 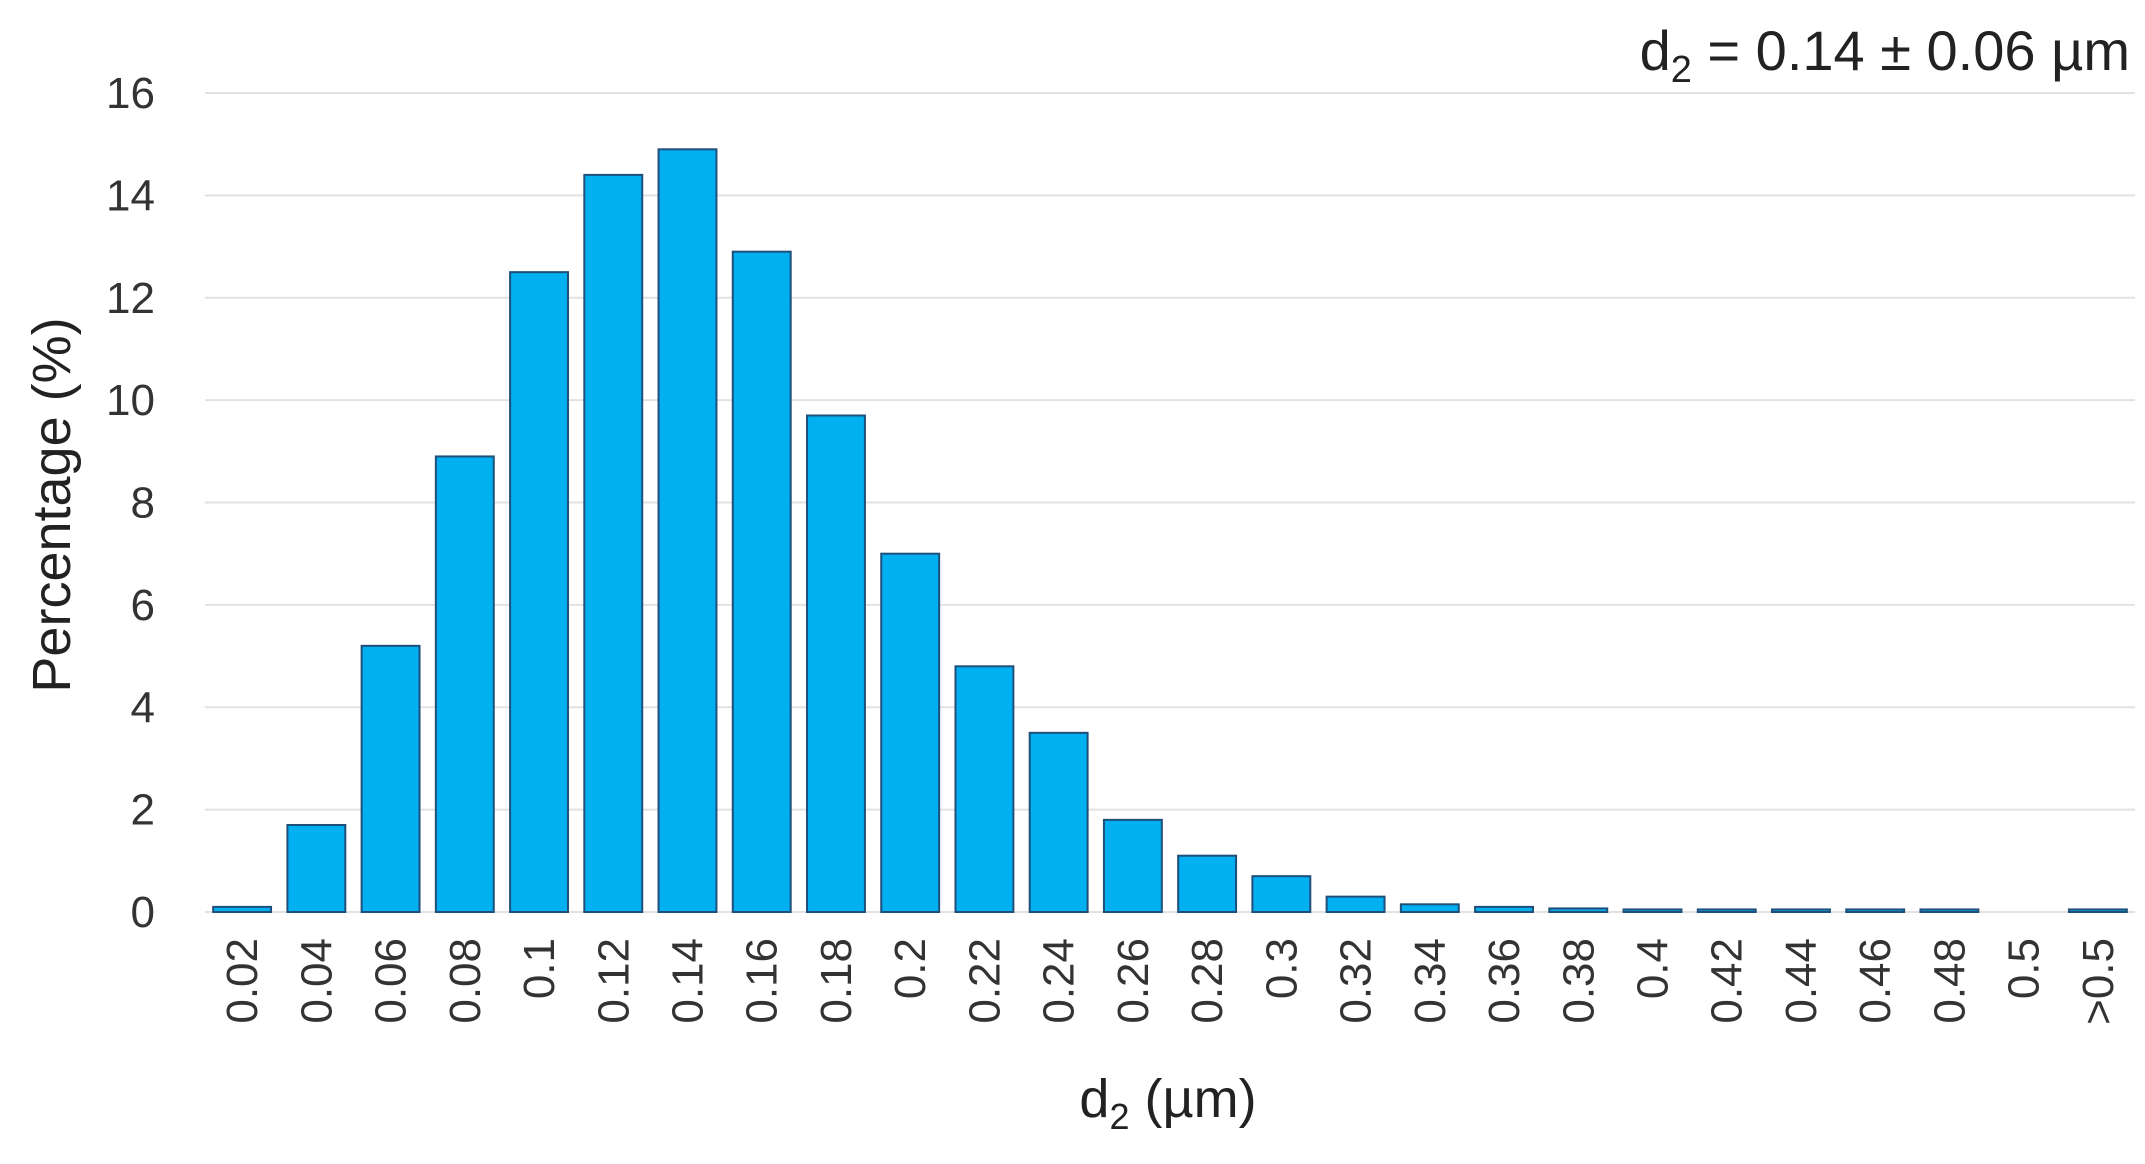 I want to click on x-tick-label: 0.26, so click(x=1133, y=981).